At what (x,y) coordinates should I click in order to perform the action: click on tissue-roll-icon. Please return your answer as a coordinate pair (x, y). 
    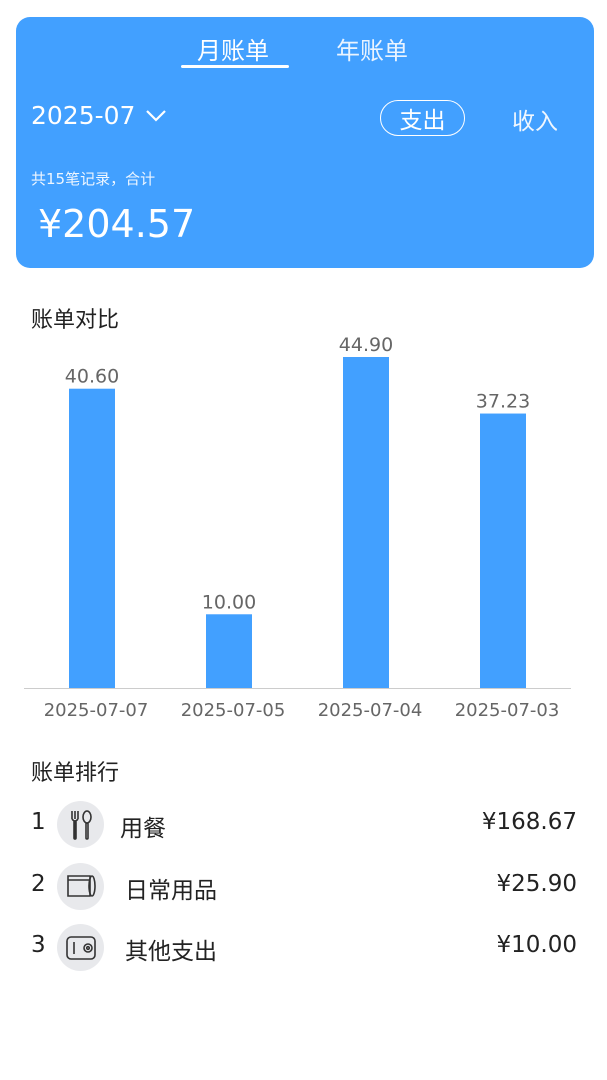
    Looking at the image, I should click on (80, 886).